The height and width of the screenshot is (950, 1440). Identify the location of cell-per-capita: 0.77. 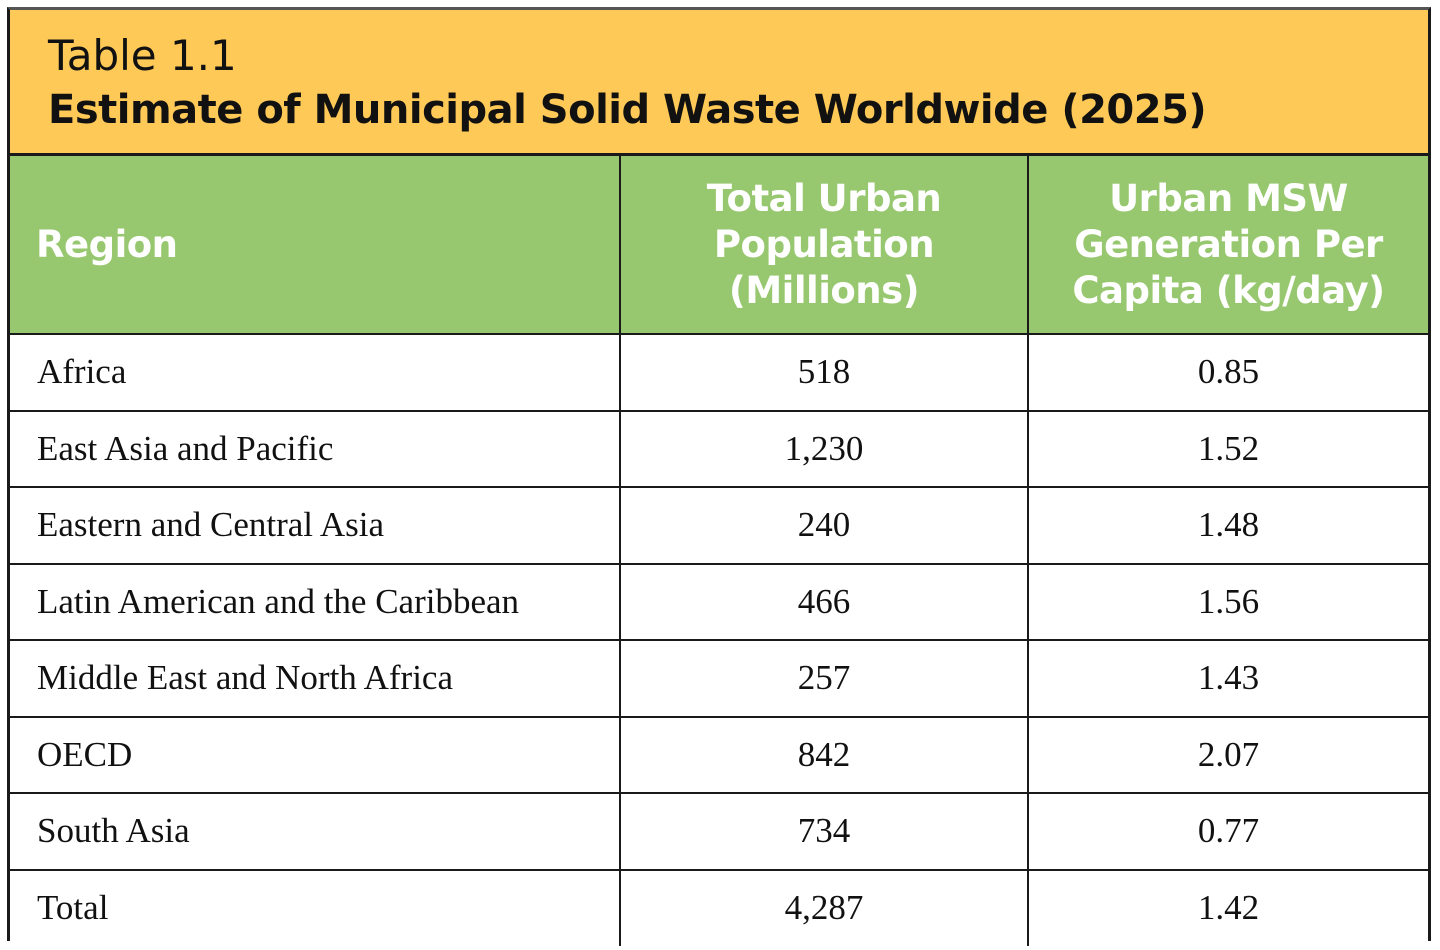
(1227, 831).